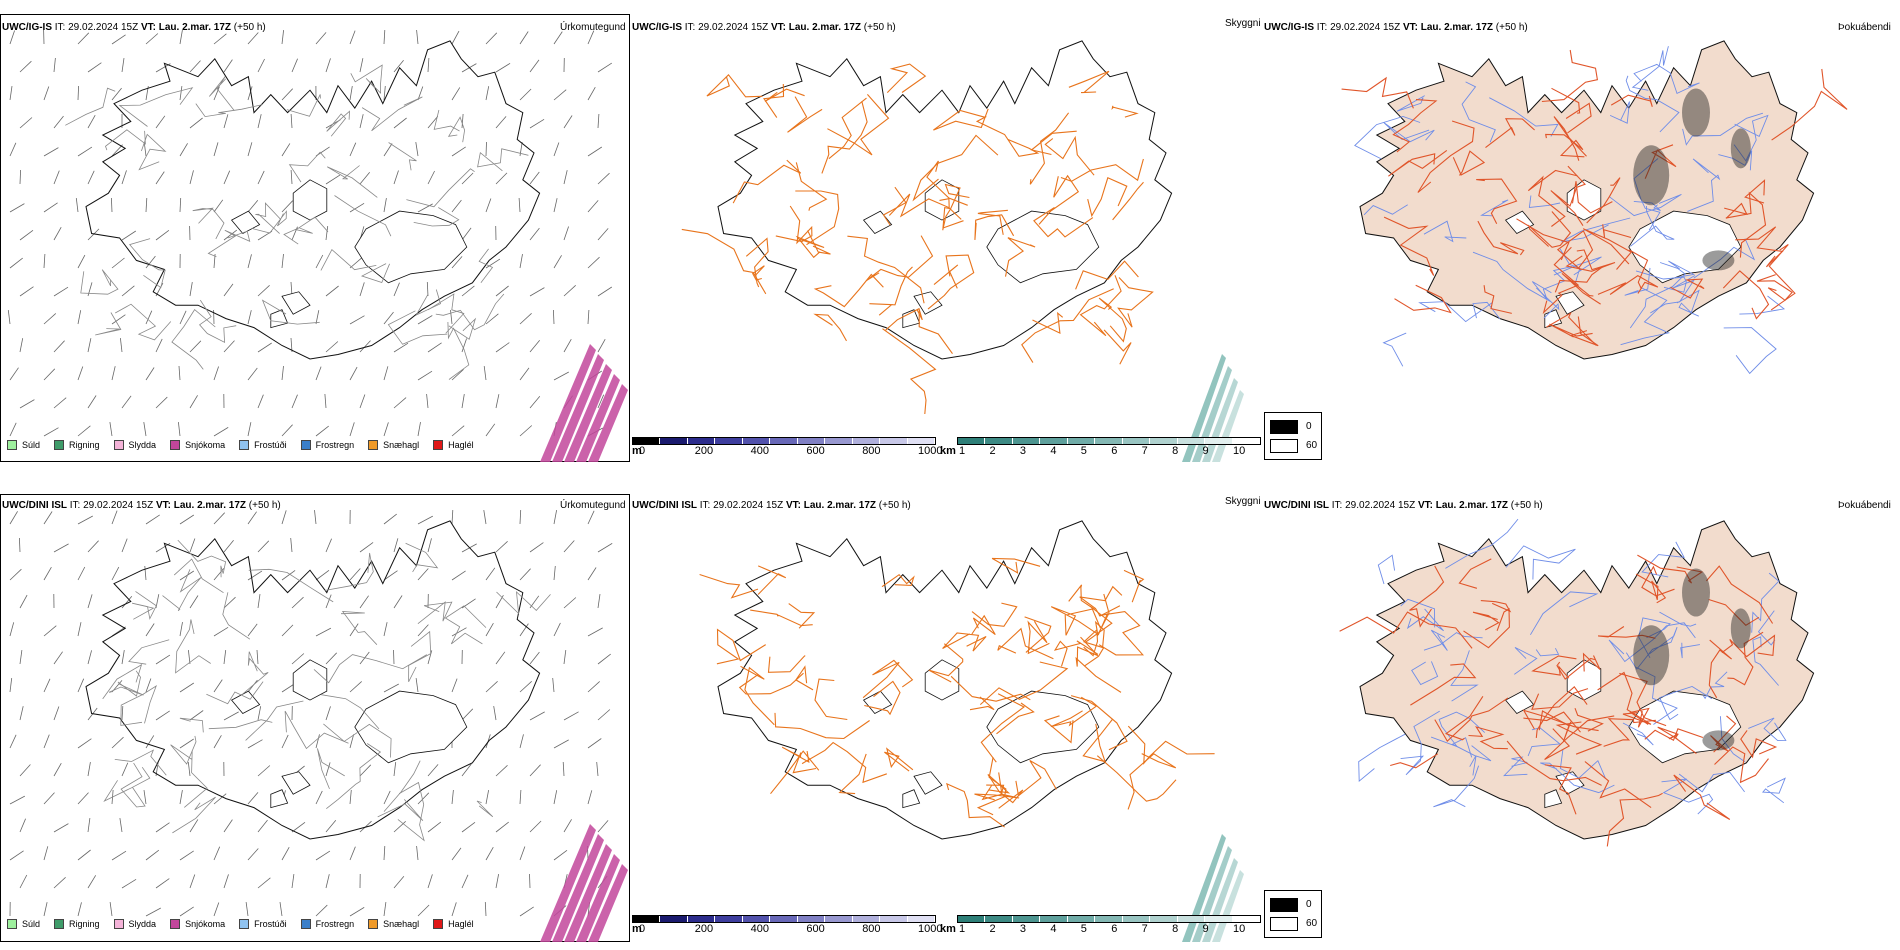 The width and height of the screenshot is (1900, 950). What do you see at coordinates (118, 505) in the screenshot?
I see `it-value: 29.02.2024 15Z` at bounding box center [118, 505].